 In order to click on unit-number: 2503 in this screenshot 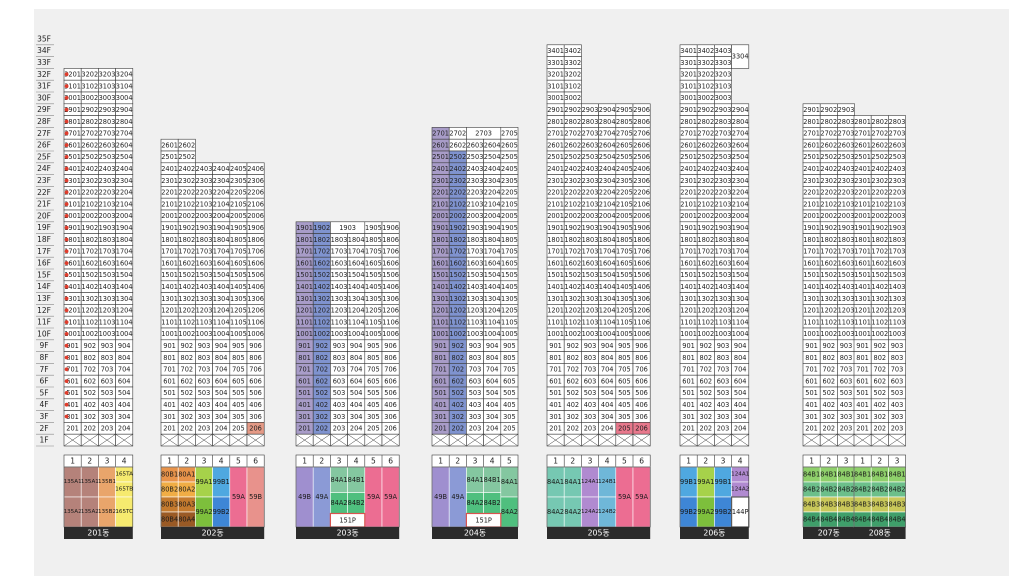, I will do `click(846, 157)`.